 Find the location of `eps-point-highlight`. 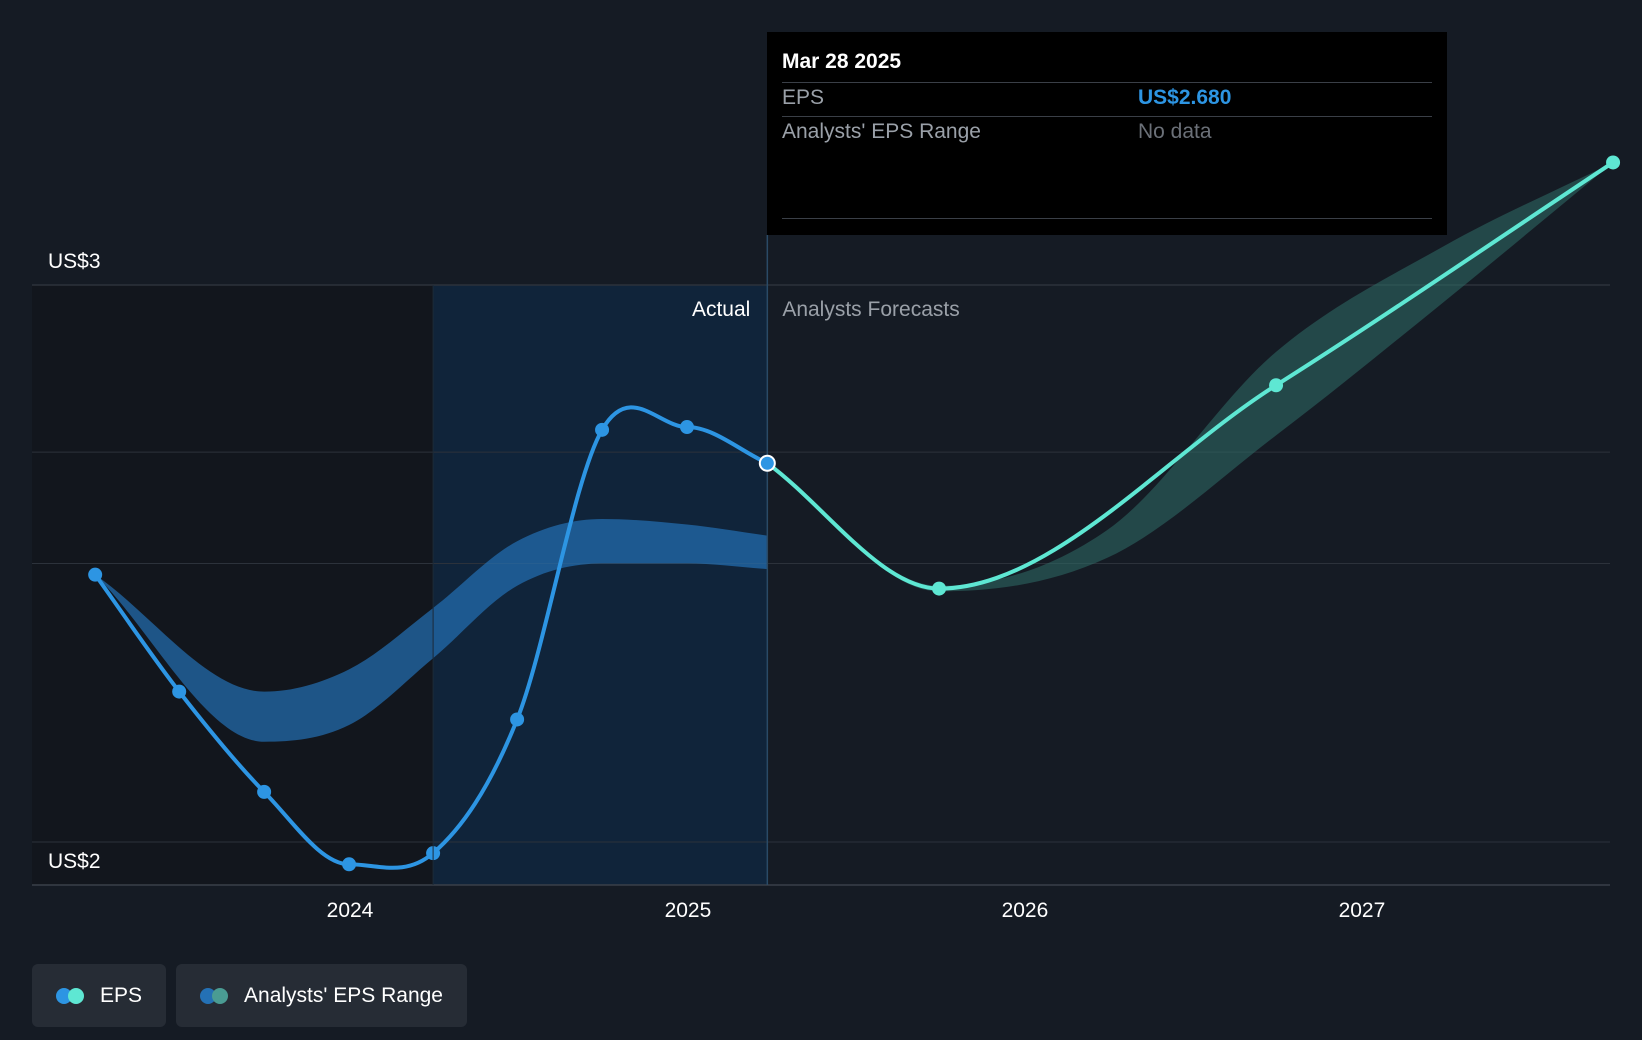

eps-point-highlight is located at coordinates (767, 463).